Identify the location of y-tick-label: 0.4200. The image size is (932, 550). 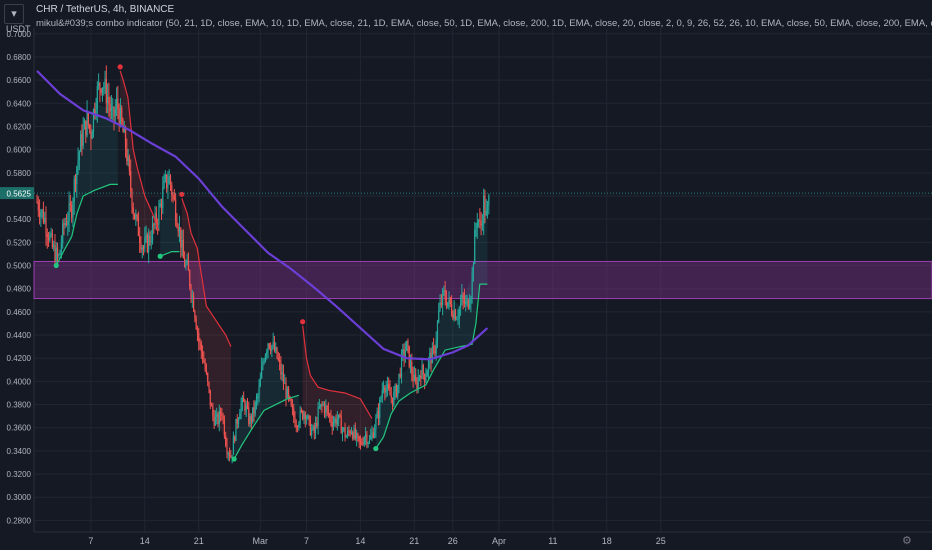
(19, 358).